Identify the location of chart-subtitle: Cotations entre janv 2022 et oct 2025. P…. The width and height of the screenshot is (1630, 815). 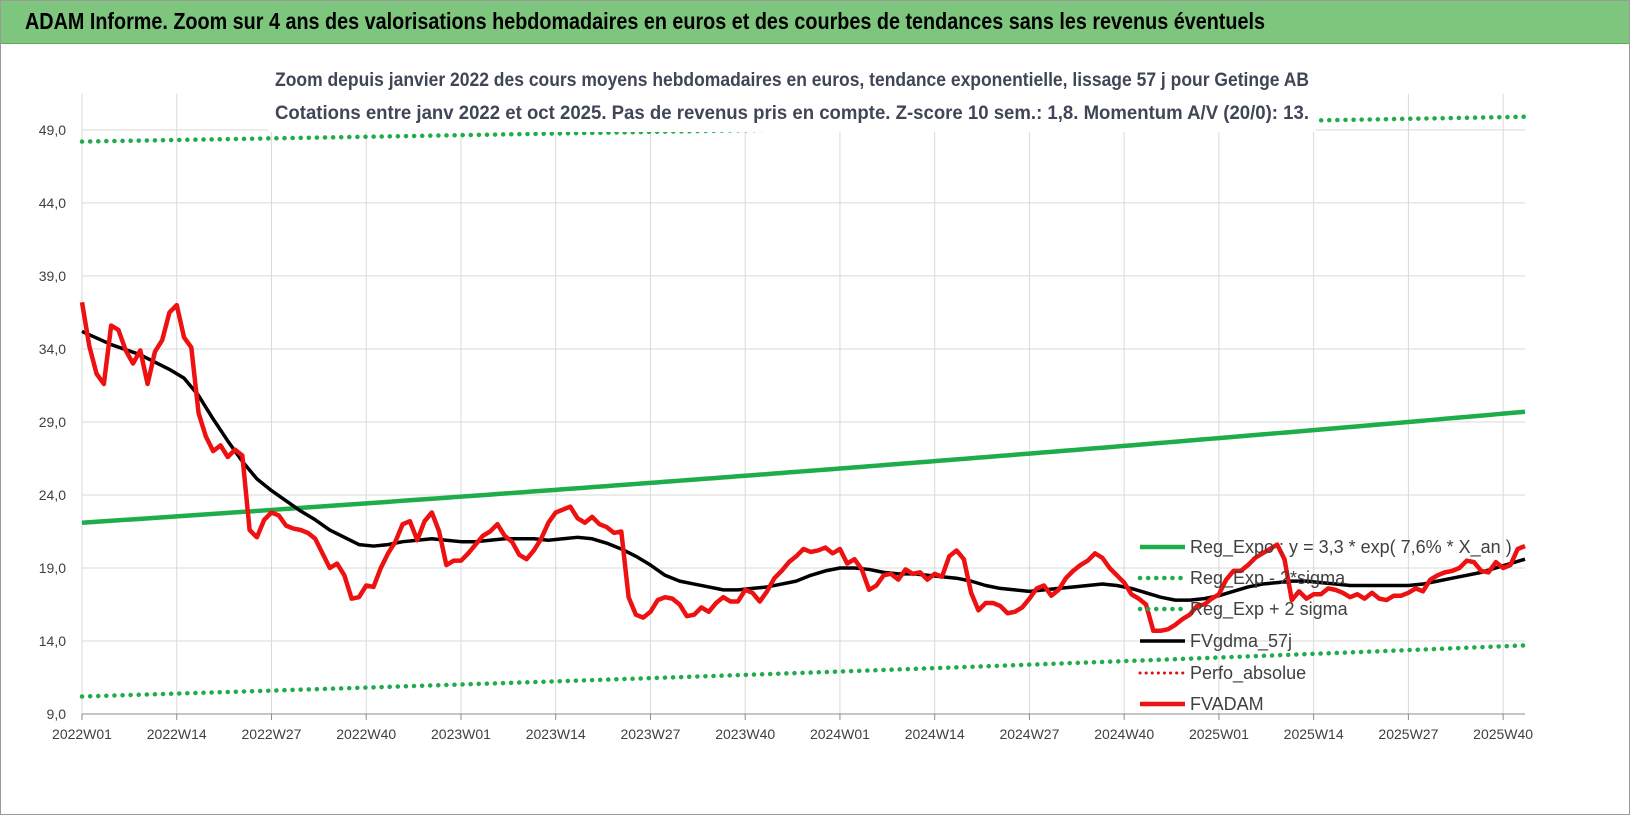
(792, 113).